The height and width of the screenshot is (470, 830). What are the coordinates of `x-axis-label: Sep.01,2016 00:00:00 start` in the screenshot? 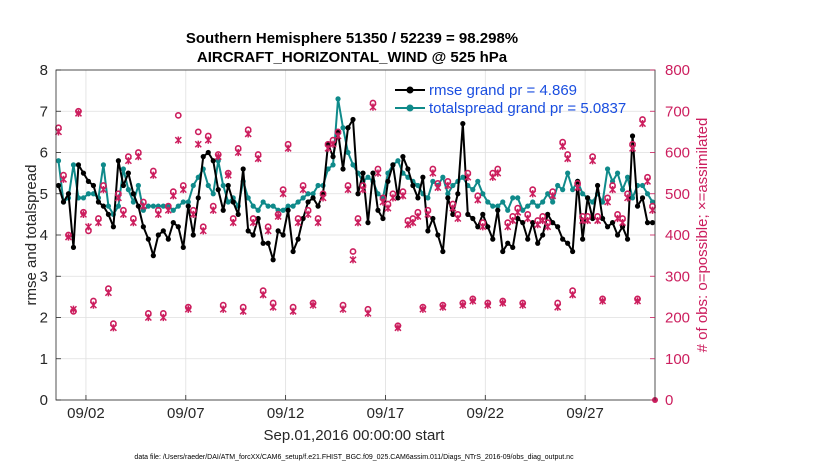 It's located at (355, 435).